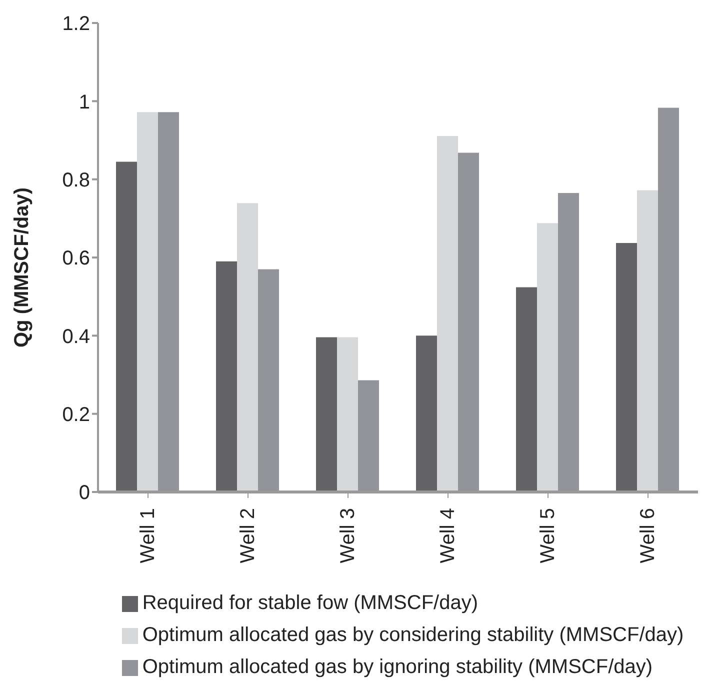  Describe the element at coordinates (76, 415) in the screenshot. I see `y-tick-label: 0.2` at that location.